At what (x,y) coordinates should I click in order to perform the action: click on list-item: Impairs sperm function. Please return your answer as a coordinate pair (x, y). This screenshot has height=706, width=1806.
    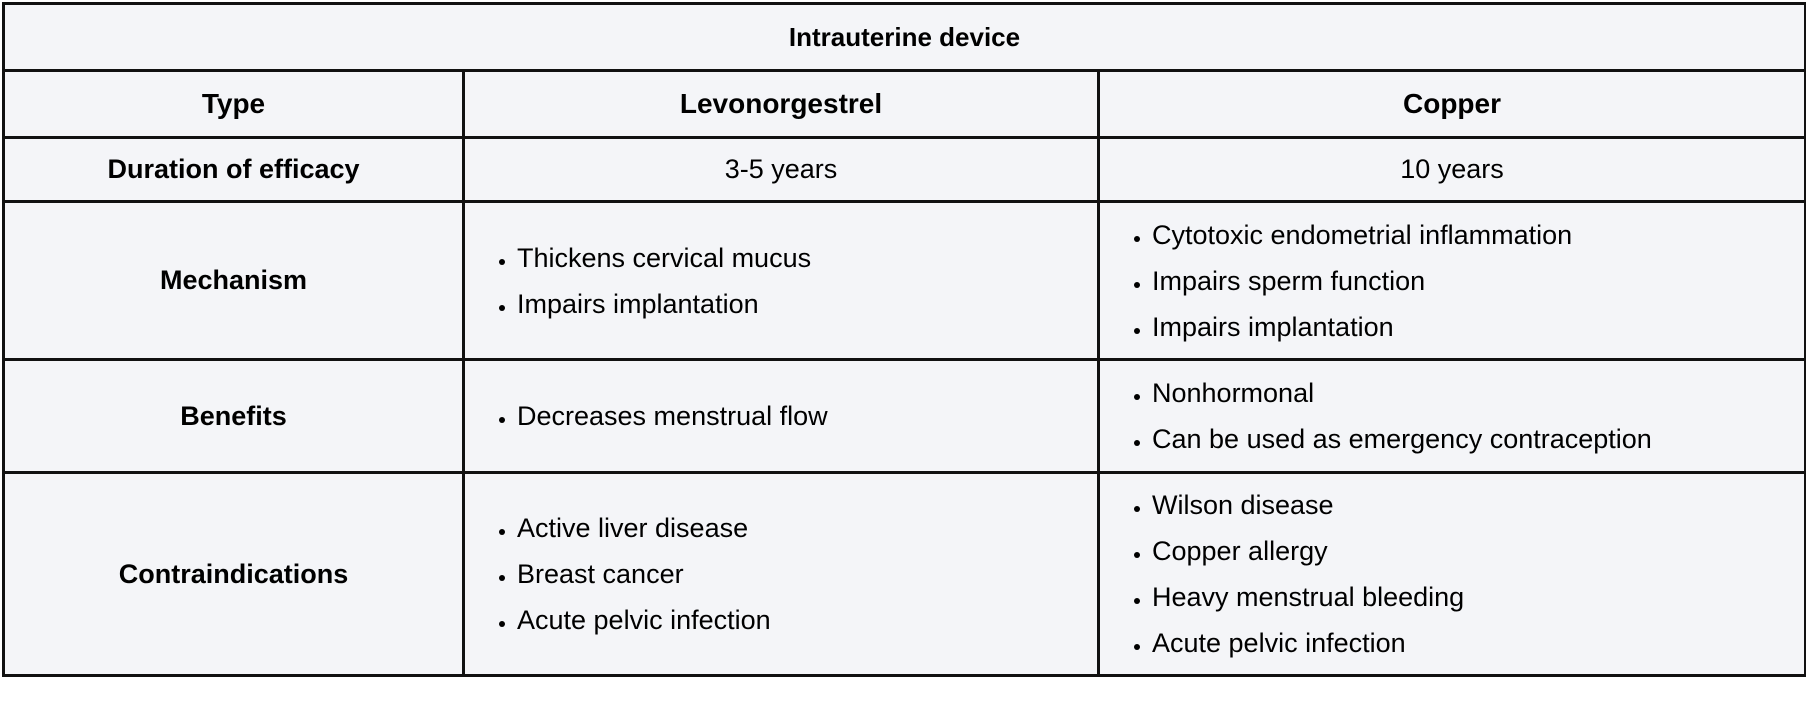
    Looking at the image, I should click on (1478, 281).